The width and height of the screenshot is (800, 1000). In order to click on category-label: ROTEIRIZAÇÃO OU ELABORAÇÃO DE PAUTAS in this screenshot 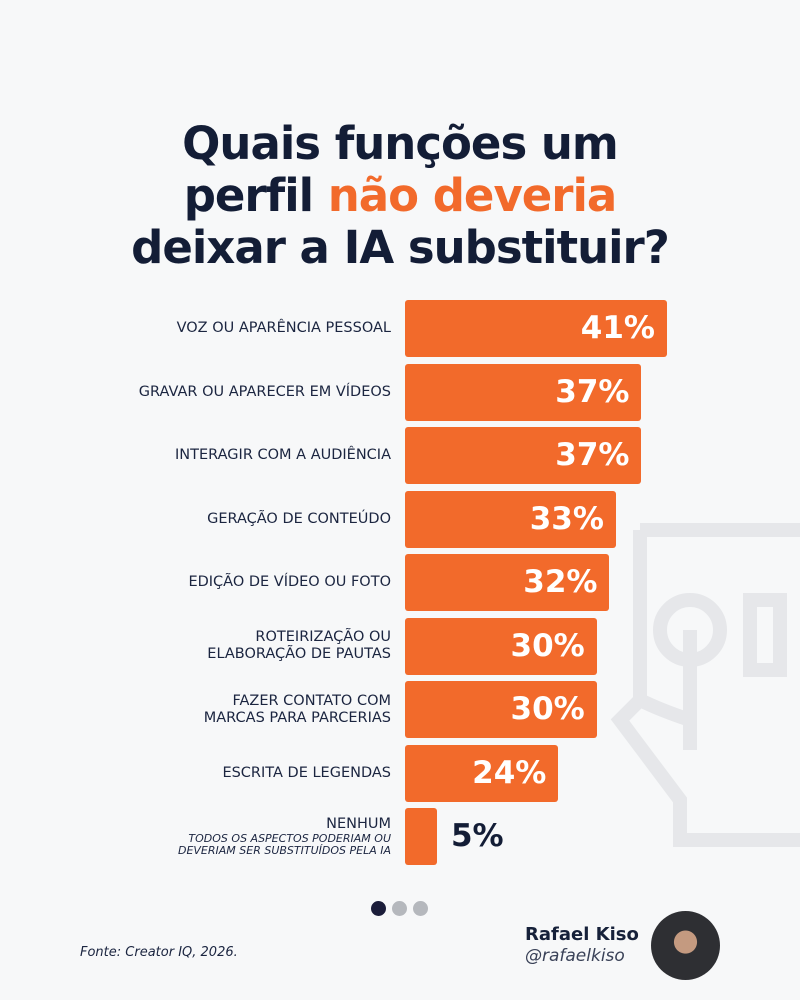, I will do `click(299, 646)`.